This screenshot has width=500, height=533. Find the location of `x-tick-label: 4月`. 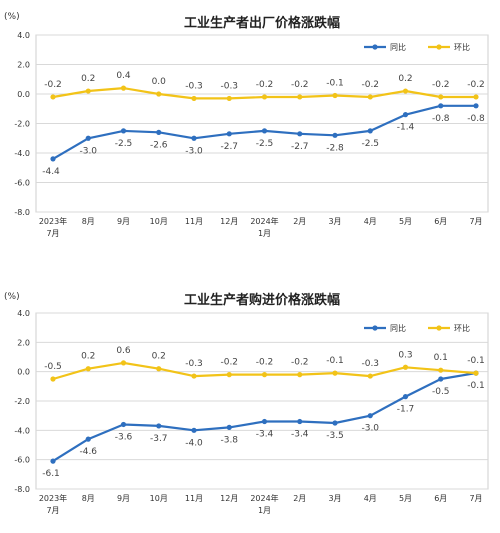

x-tick-label: 4月 is located at coordinates (370, 221).